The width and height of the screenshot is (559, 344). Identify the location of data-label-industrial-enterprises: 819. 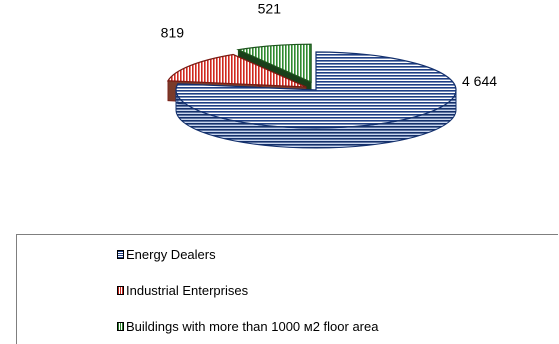
(173, 33).